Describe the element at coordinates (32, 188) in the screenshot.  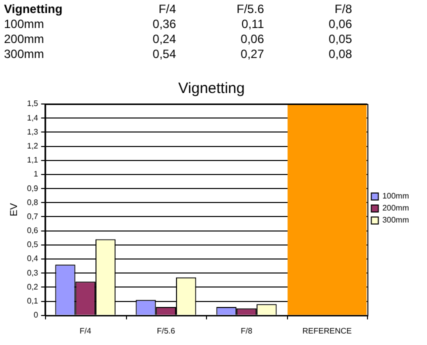
I see `y-tick-label: 0,9` at that location.